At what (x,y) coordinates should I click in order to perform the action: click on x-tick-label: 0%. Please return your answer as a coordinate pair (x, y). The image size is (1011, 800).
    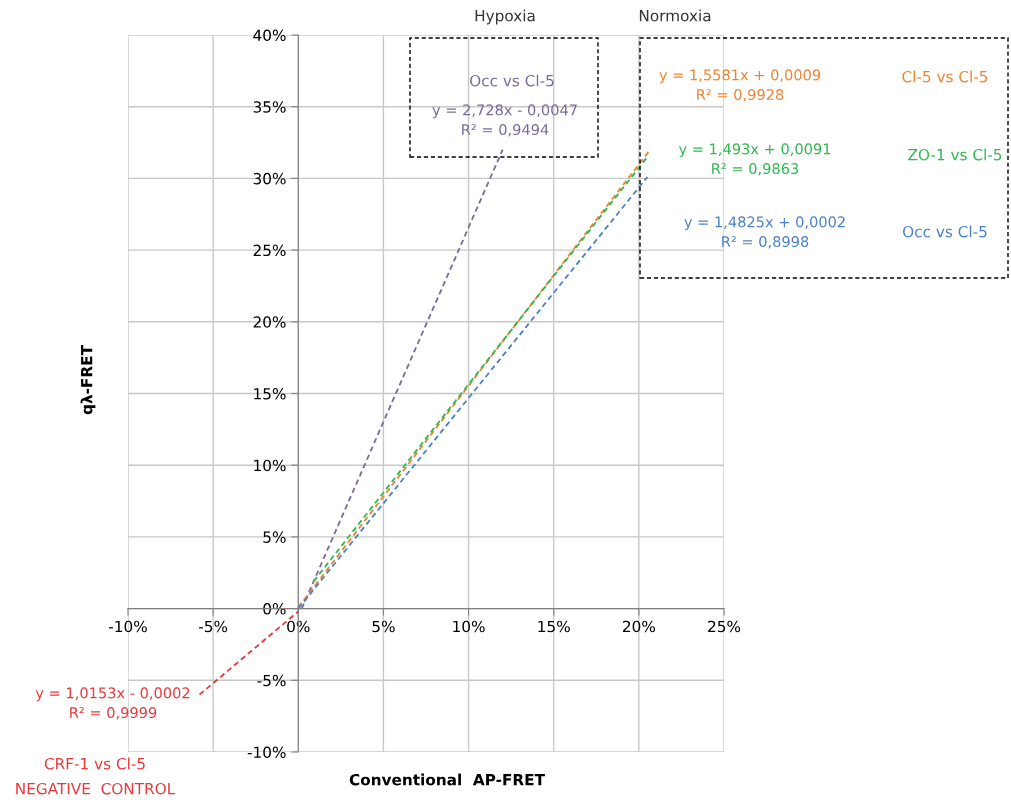
    Looking at the image, I should click on (298, 626).